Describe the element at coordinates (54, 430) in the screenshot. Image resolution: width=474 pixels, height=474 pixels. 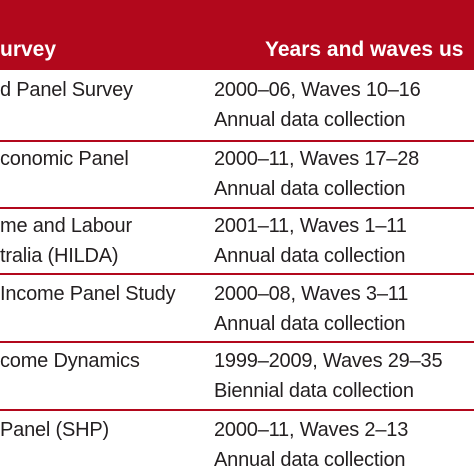
I see `survey-name: Panel (SHP)` at that location.